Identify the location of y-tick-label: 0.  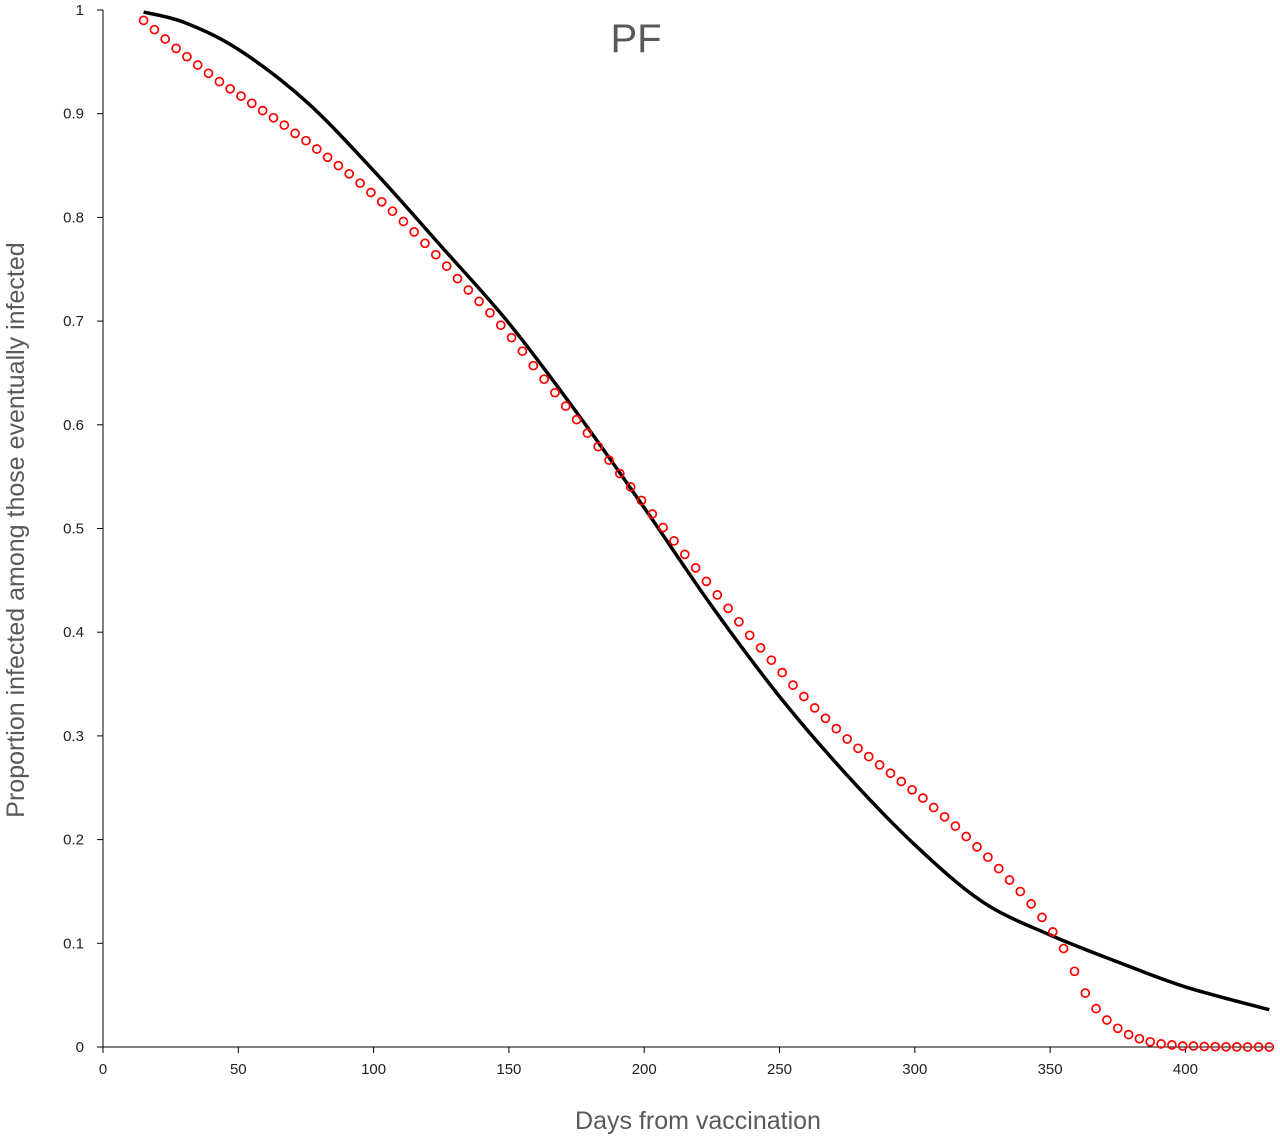
(80, 1047).